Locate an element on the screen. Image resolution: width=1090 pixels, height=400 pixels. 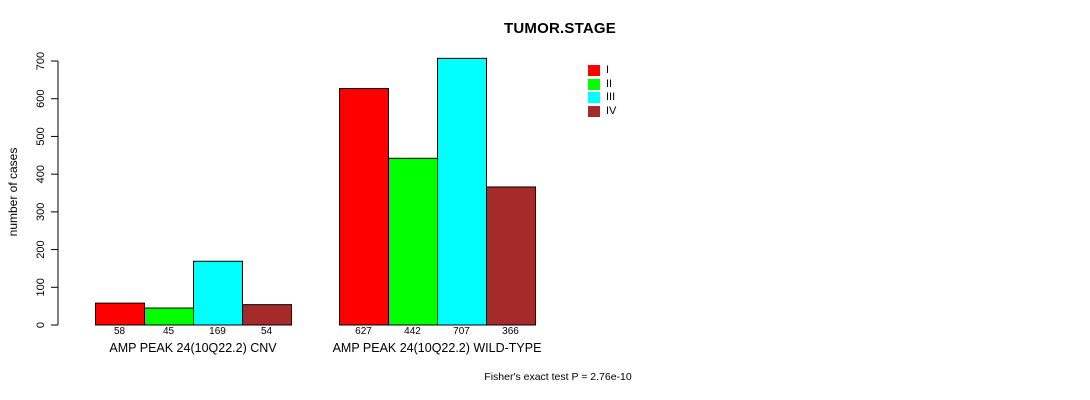
legend-row: II is located at coordinates (602, 83).